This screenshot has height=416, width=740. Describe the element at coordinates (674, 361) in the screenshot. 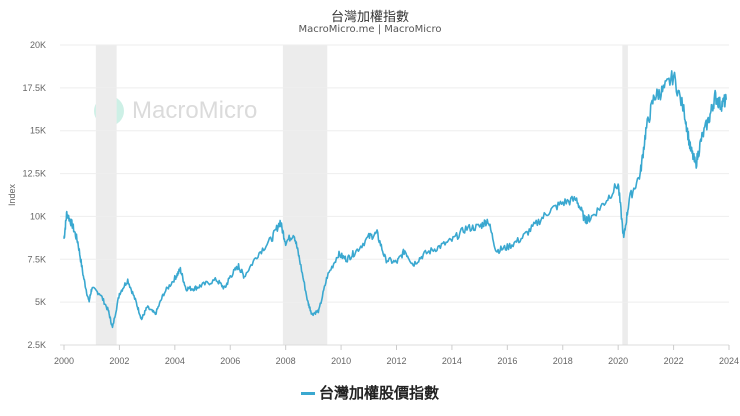

I see `x-tick-label: 2022` at that location.